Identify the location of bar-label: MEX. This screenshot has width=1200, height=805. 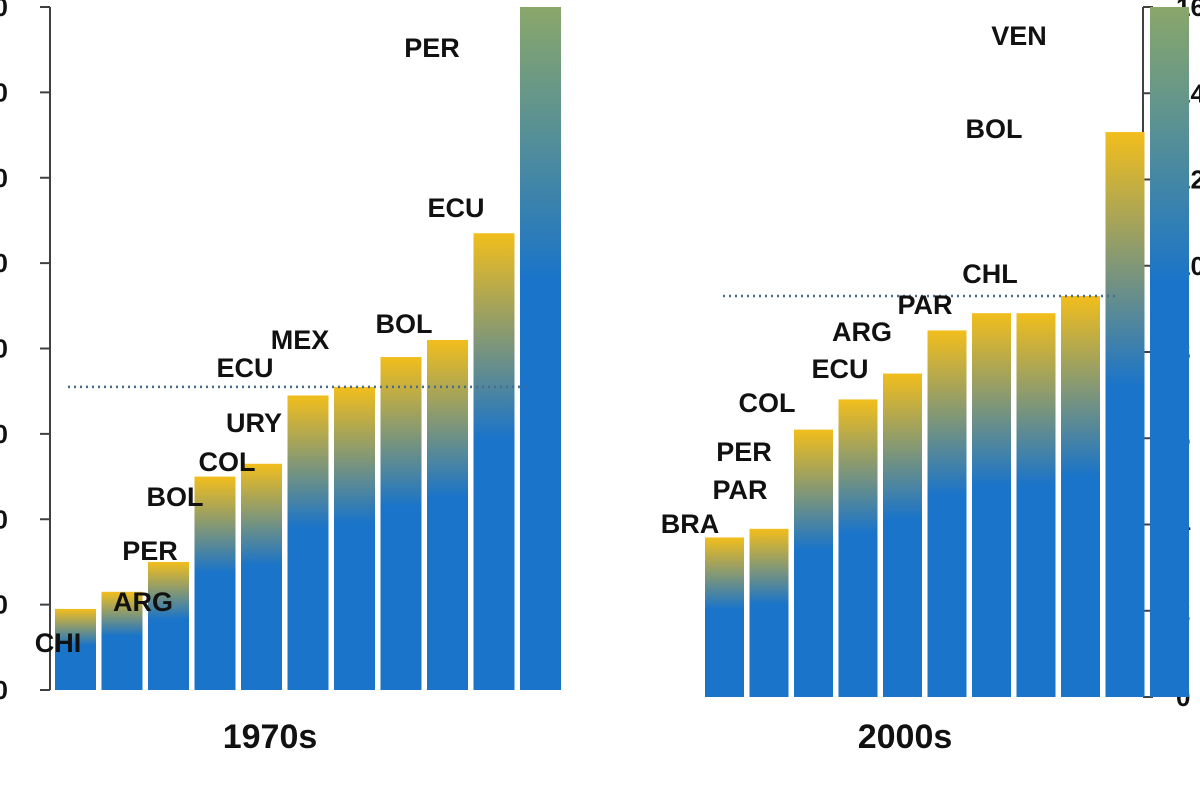
(300, 340).